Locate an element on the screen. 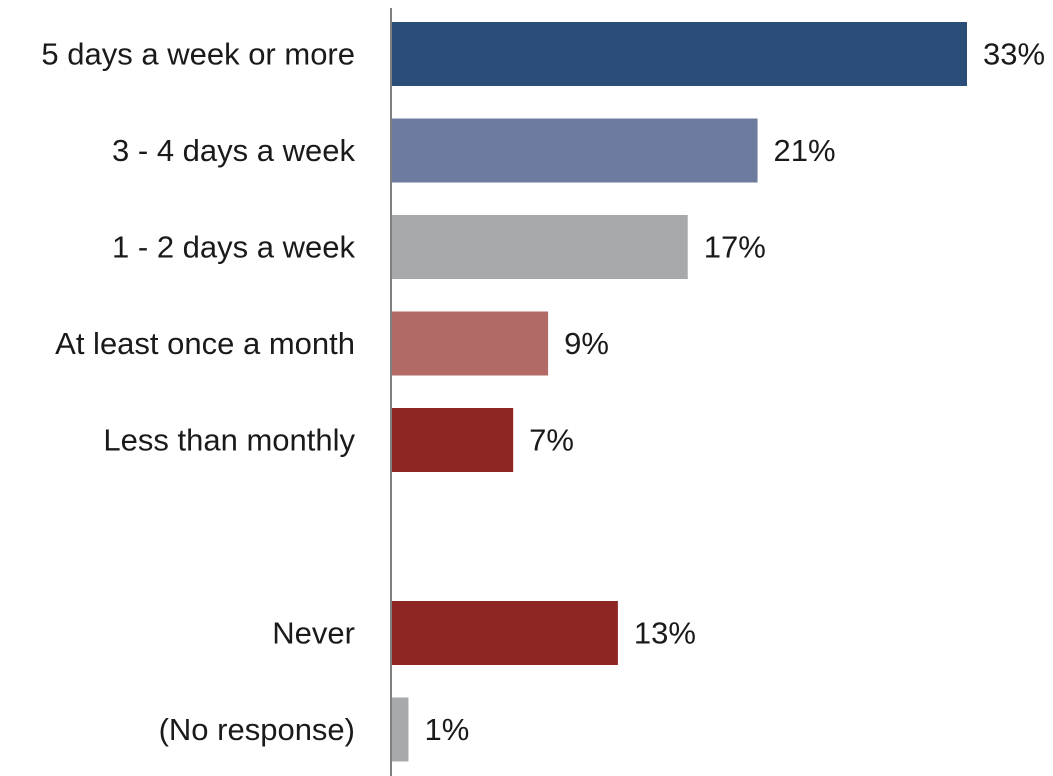 The height and width of the screenshot is (776, 1053). category-label-1: 3 - 4 days a week is located at coordinates (233, 150).